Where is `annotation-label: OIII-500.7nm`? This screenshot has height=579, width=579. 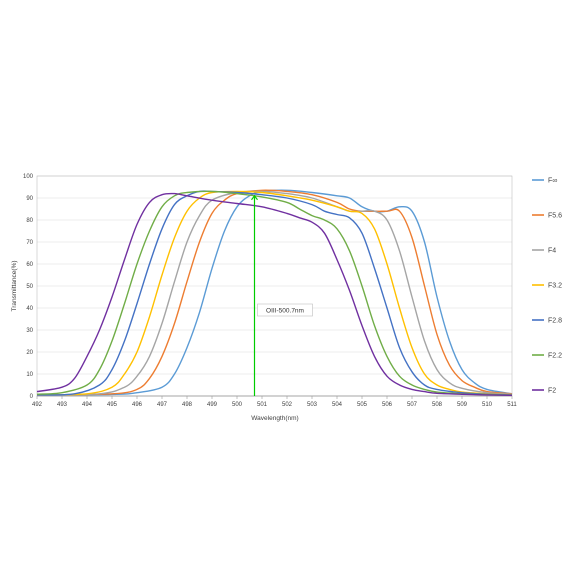
annotation-label: OIII-500.7nm is located at coordinates (285, 311).